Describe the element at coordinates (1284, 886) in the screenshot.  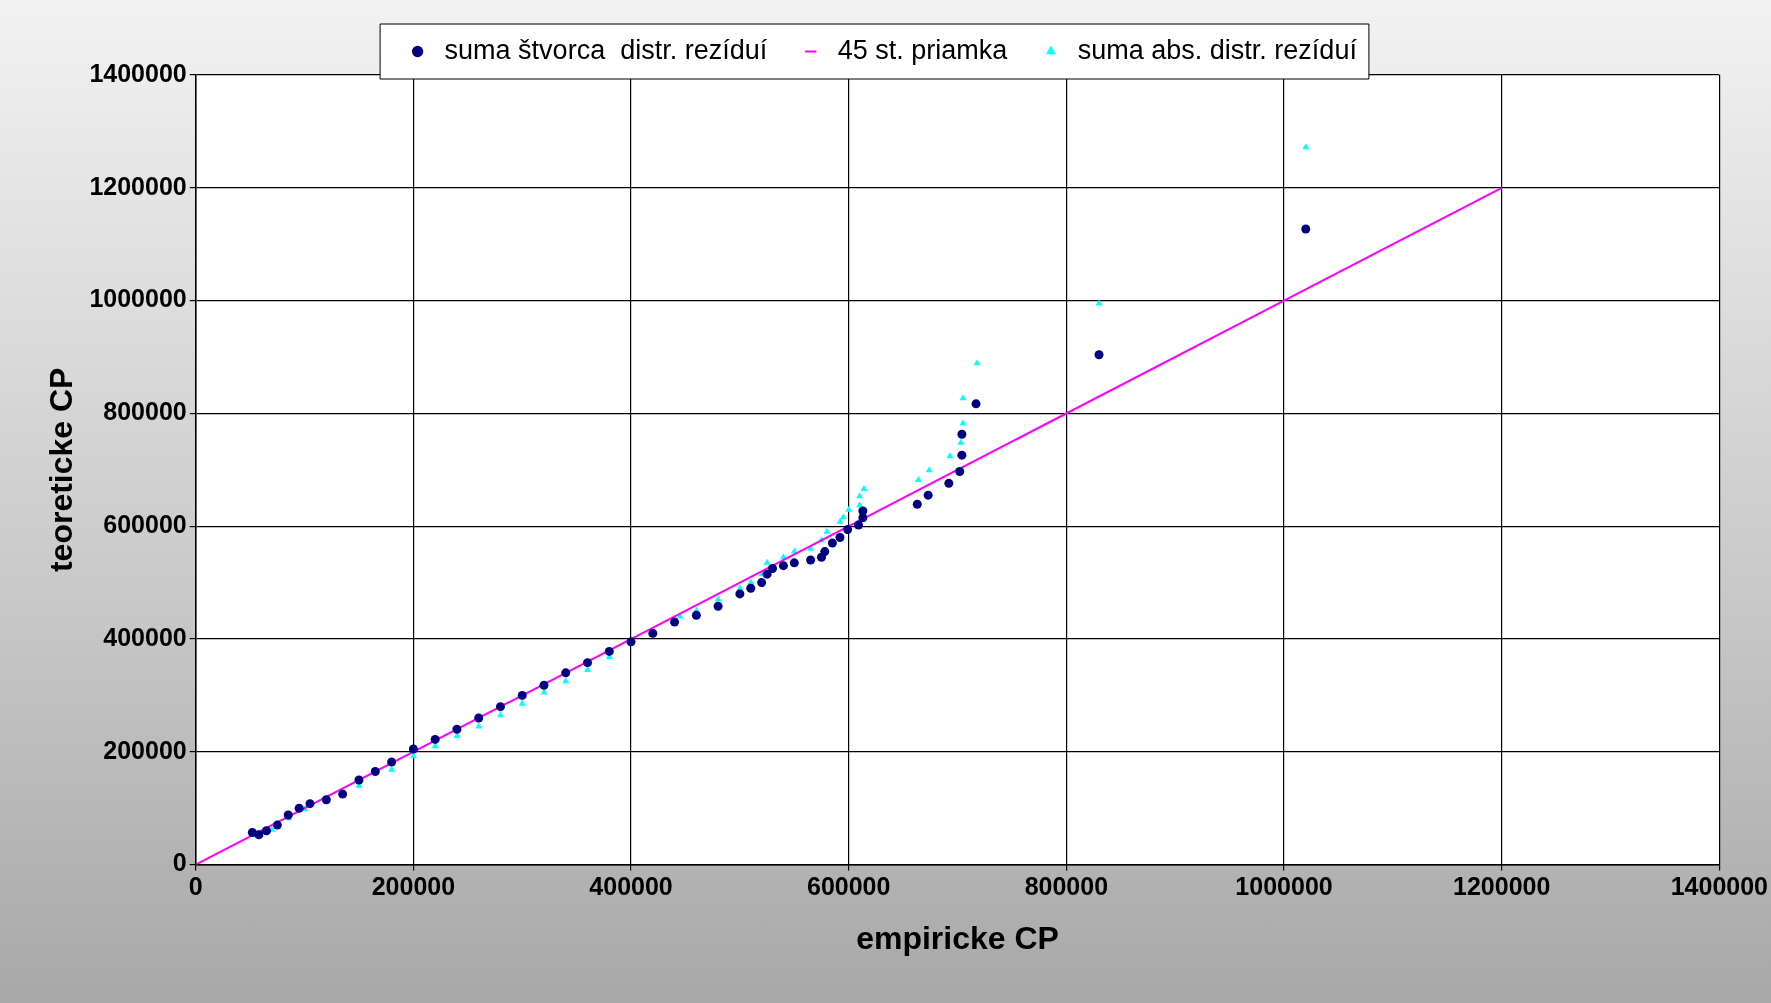
I see `x-tick-label: 1000000` at that location.